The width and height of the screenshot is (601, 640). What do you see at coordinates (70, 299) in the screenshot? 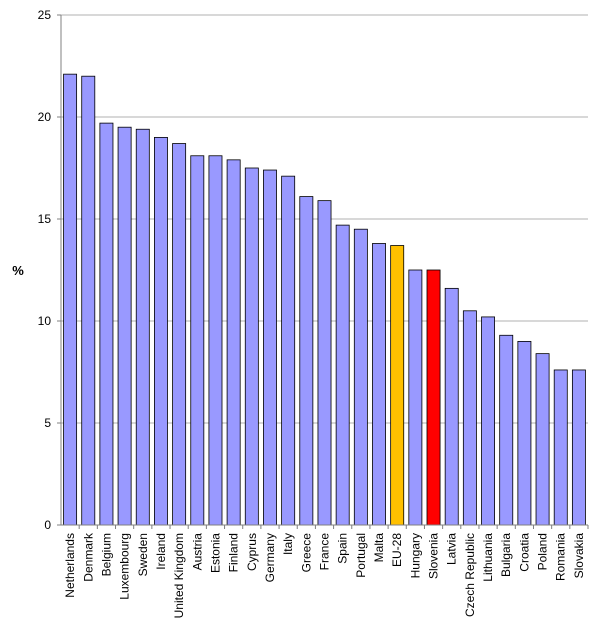
I see `bar-netherlands` at bounding box center [70, 299].